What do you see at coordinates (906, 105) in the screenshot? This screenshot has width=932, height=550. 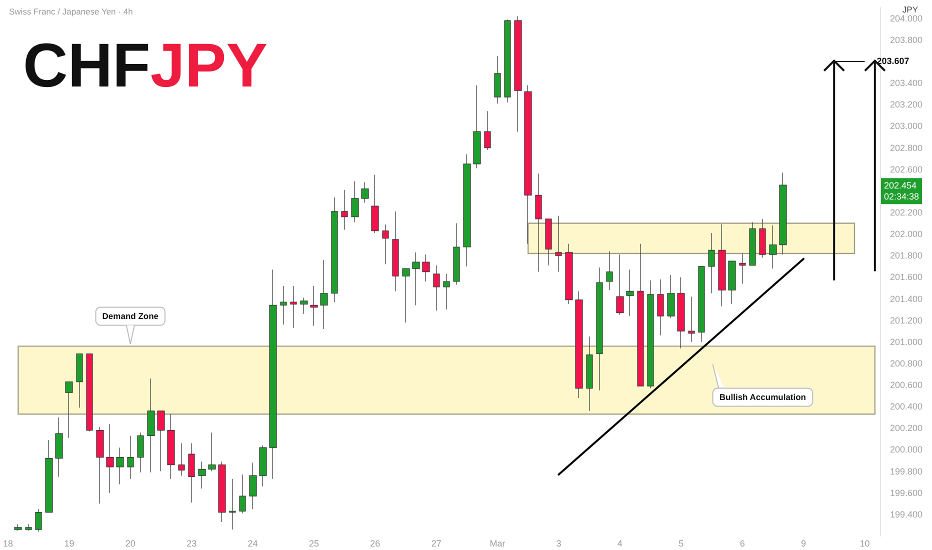 I see `y-tick-label: 203.200` at bounding box center [906, 105].